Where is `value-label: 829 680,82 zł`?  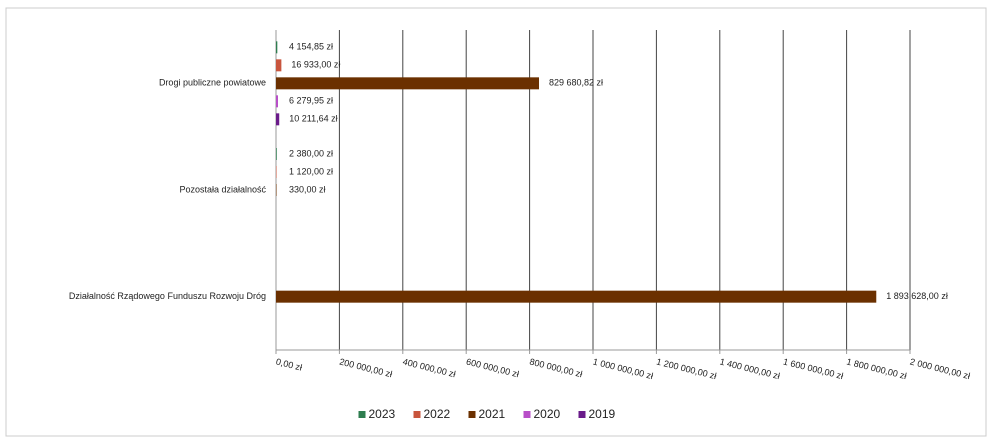
value-label: 829 680,82 zł is located at coordinates (576, 83).